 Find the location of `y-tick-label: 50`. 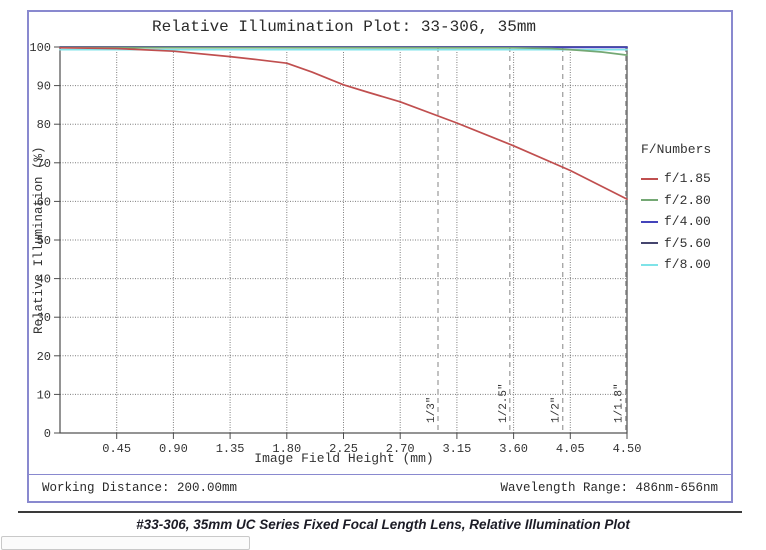

y-tick-label: 50 is located at coordinates (44, 241).